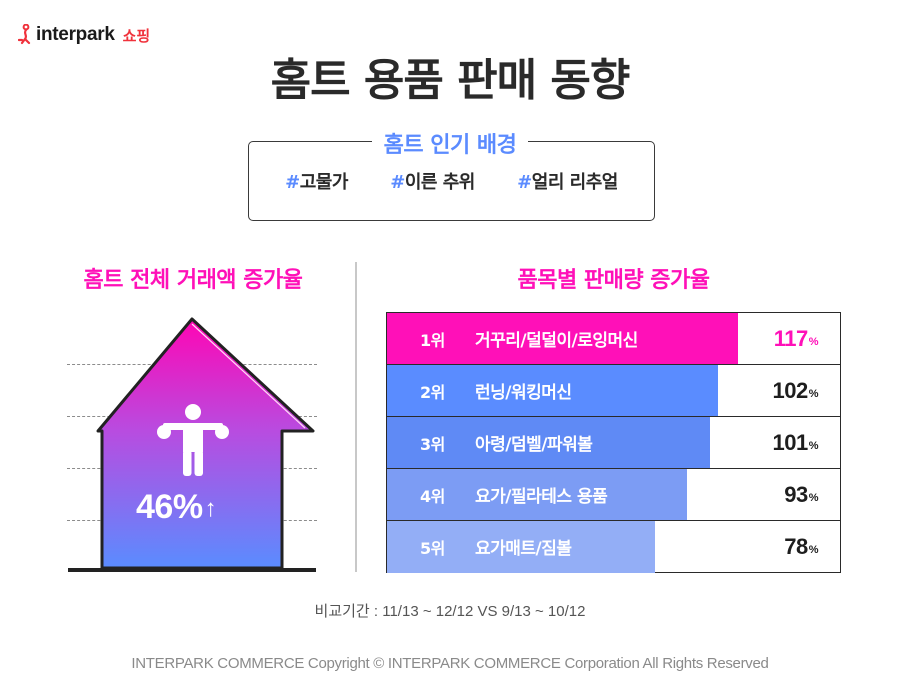 This screenshot has width=900, height=700. I want to click on growth-value: 78%, so click(801, 547).